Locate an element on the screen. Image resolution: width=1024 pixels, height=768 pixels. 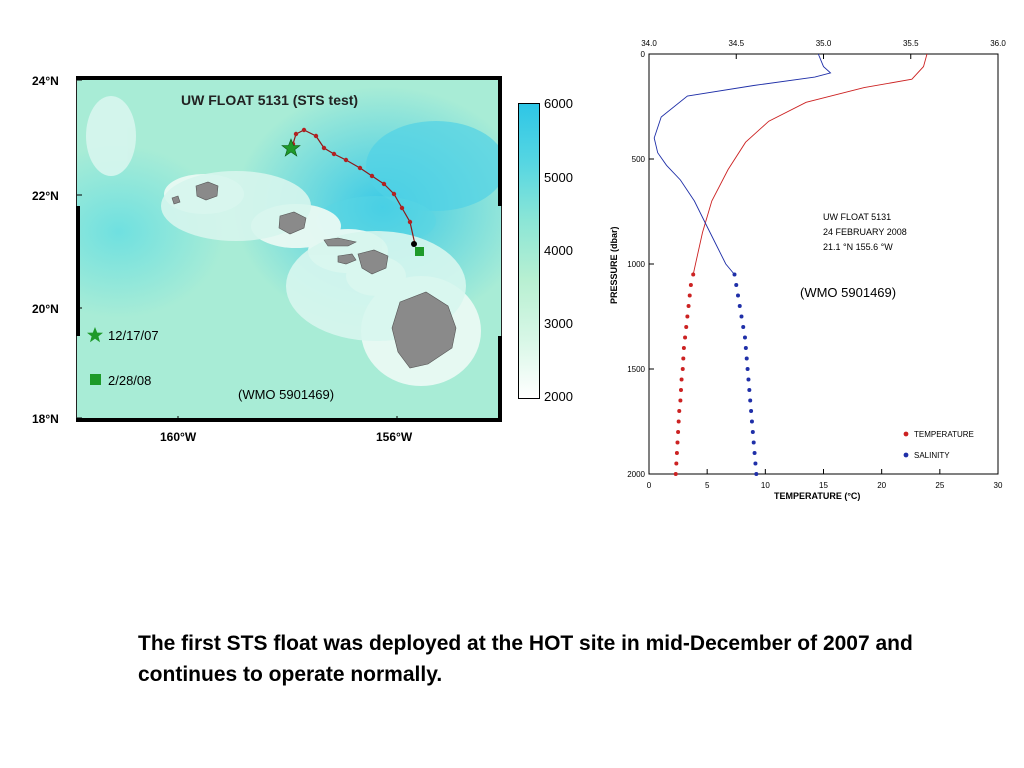
legend-end-date: 2/28/08 is located at coordinates (130, 380).